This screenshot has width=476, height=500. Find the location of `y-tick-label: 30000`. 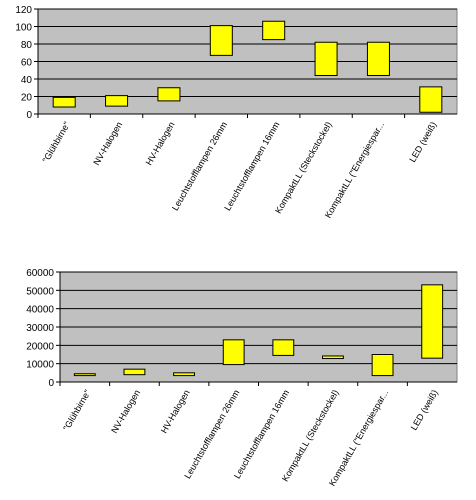

y-tick-label: 30000 is located at coordinates (40, 328).